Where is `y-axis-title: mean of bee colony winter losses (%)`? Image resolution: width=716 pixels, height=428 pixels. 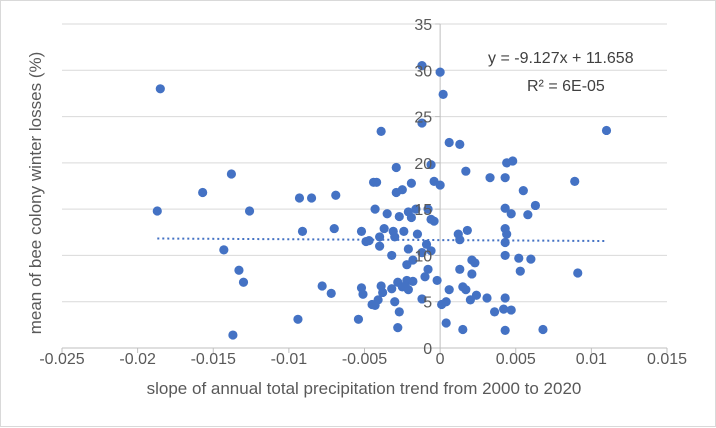 y-axis-title: mean of bee colony winter losses (%) is located at coordinates (35, 193).